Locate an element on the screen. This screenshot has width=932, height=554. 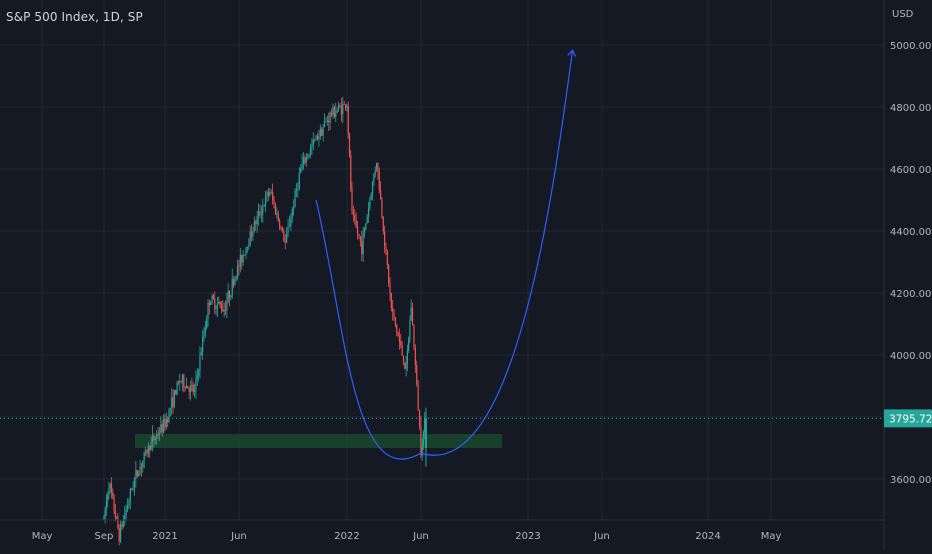
support-zone is located at coordinates (319, 441).